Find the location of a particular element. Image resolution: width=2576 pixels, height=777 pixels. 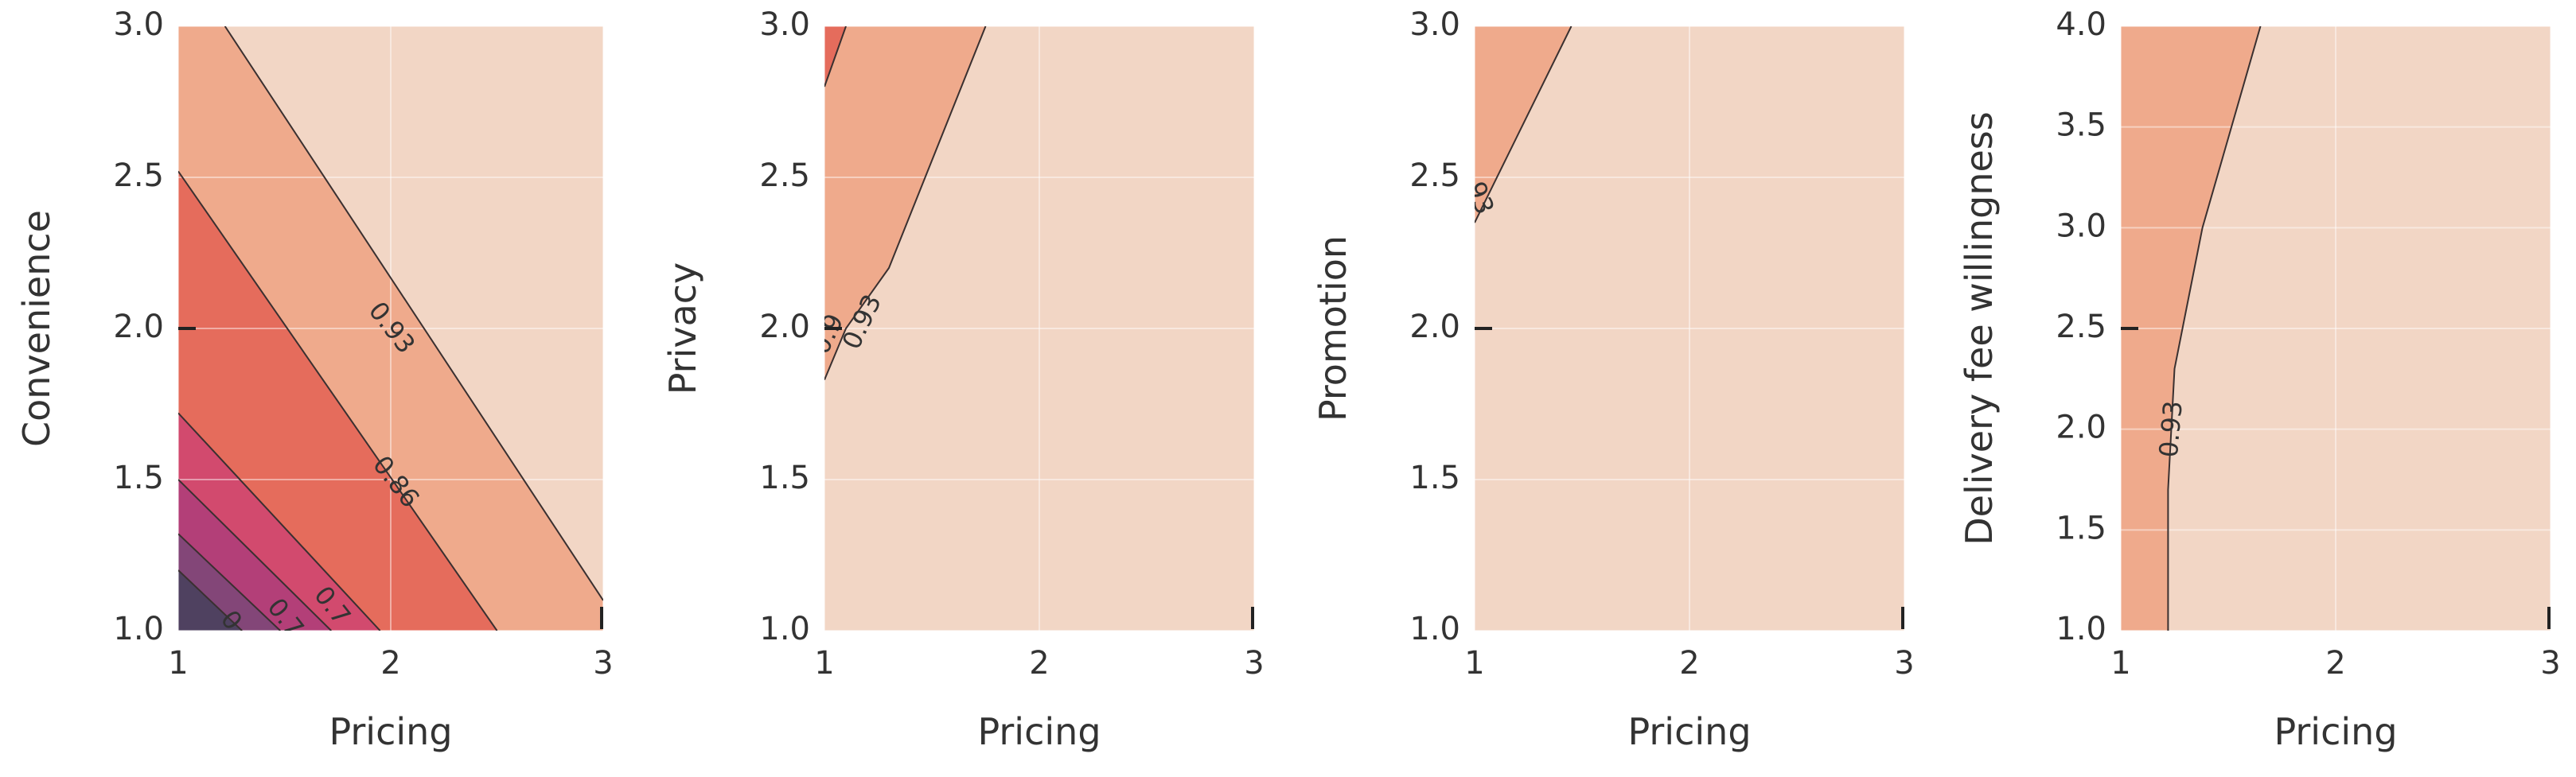

plot-area: 0.930.860.70.70.6 is located at coordinates (390, 328).